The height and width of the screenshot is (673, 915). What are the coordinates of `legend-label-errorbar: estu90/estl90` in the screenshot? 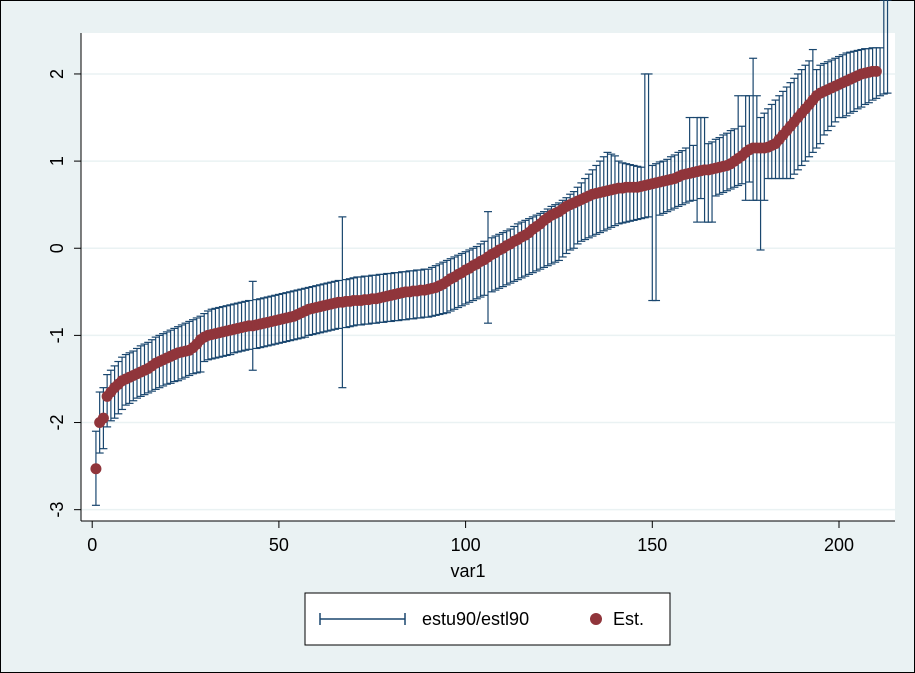 It's located at (475, 619).